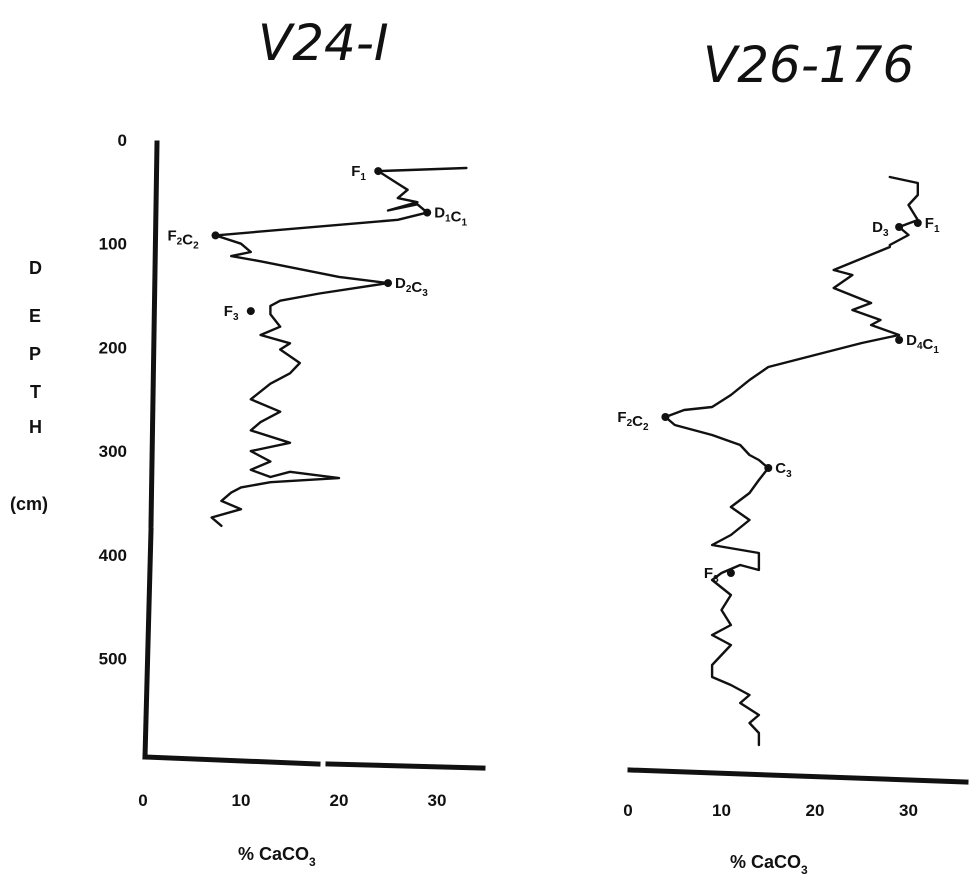  Describe the element at coordinates (113, 659) in the screenshot. I see `y-tick-label: 500` at that location.